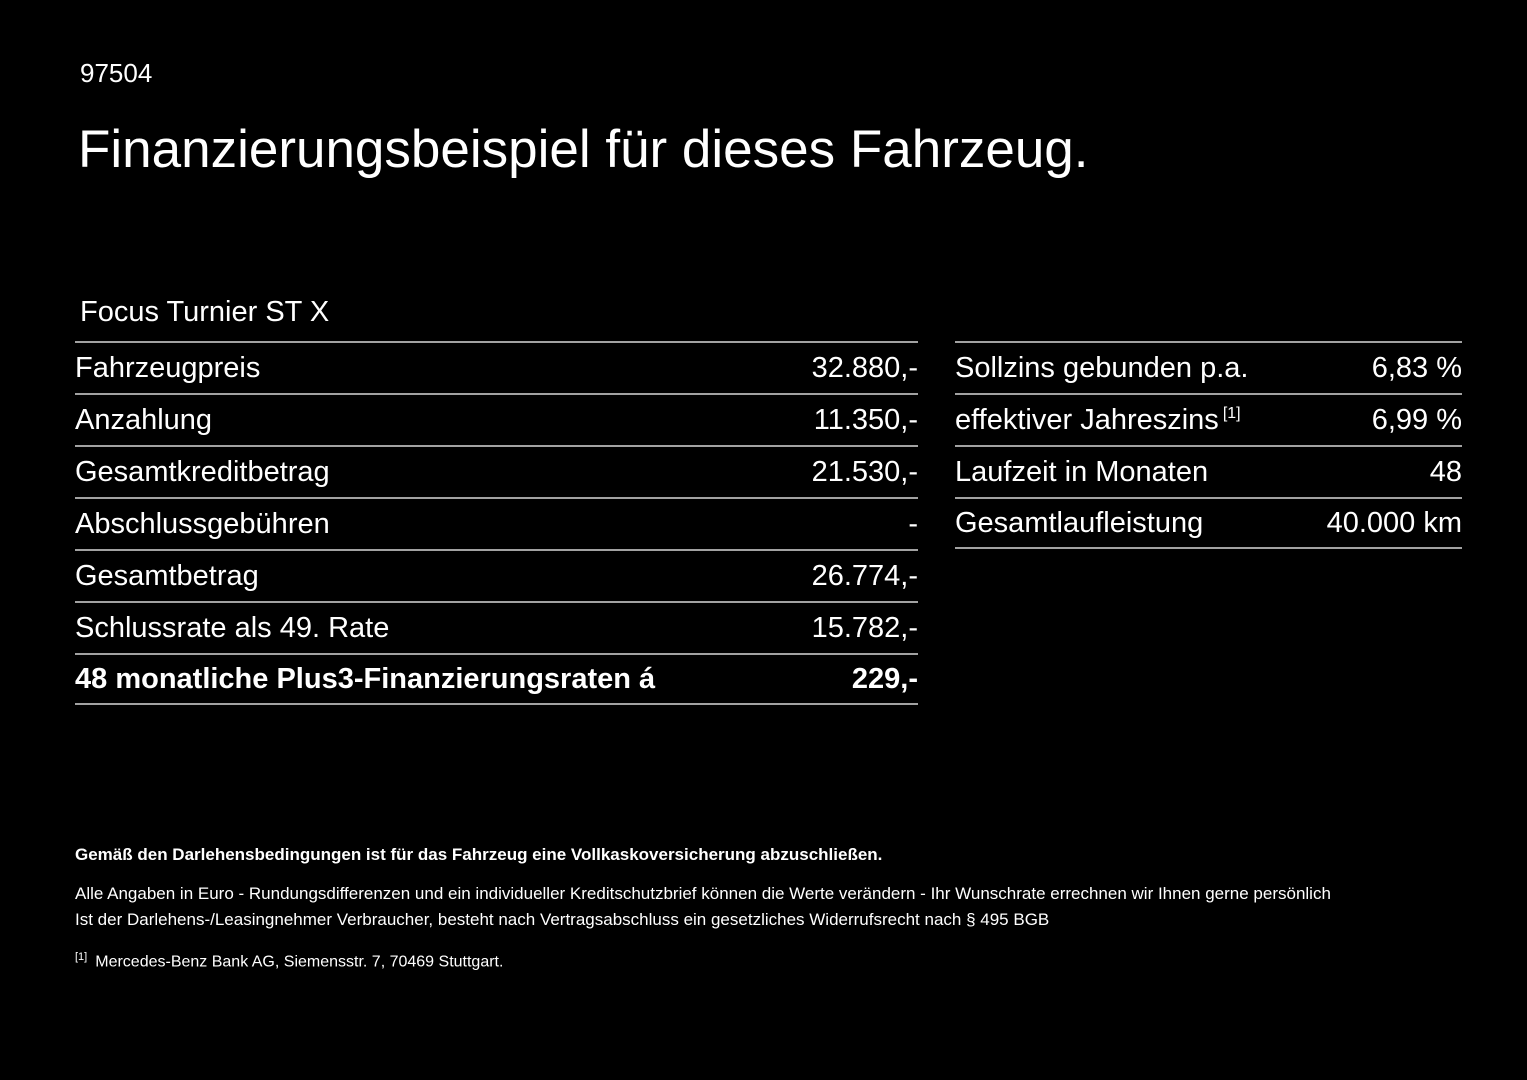  I want to click on table-row-gesamtlaufleistung: Gesamtlaufleistung 40.000 km, so click(1208, 523).